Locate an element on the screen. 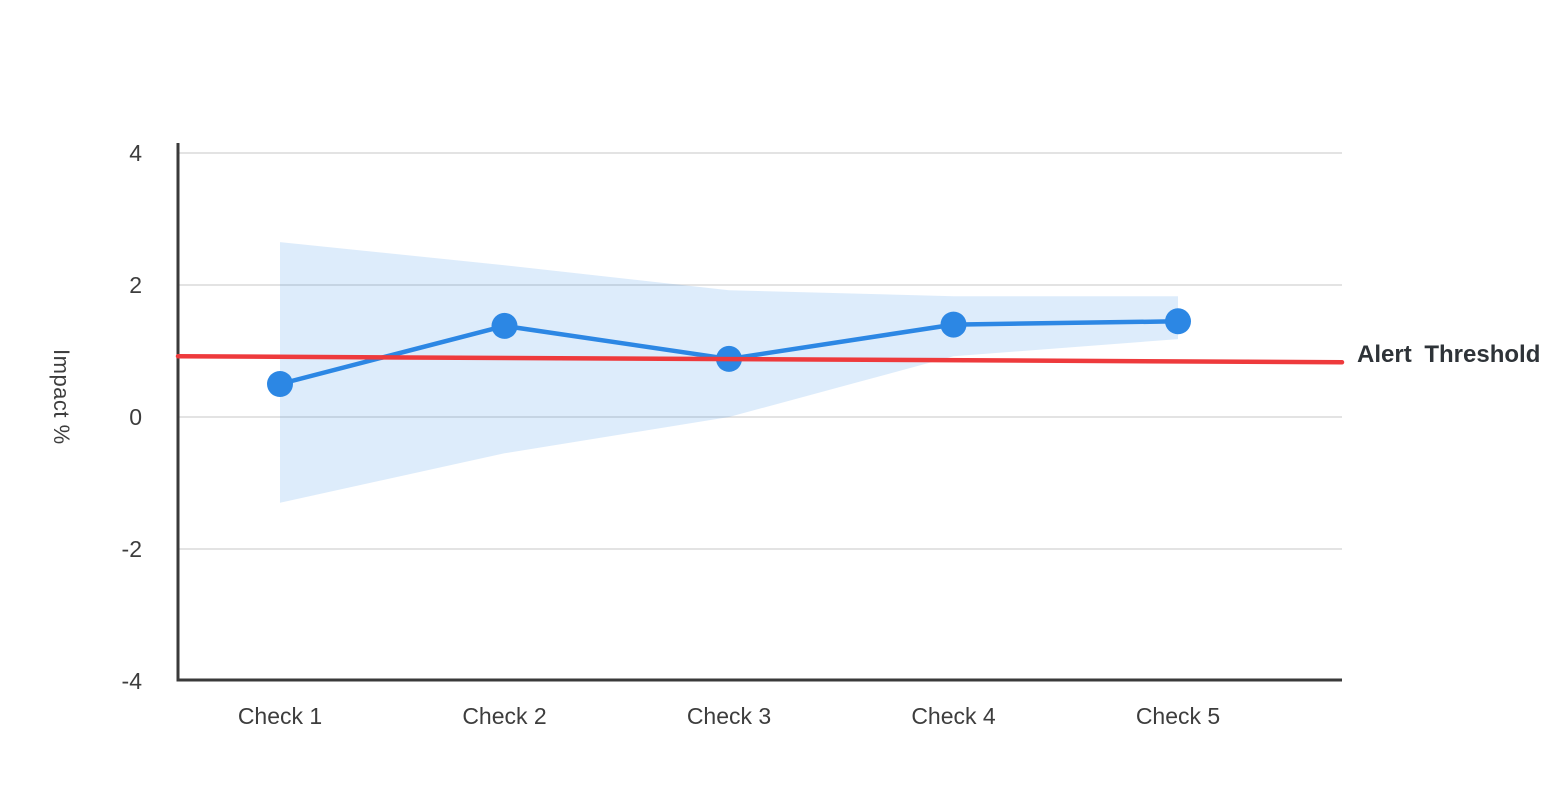 Image resolution: width=1556 pixels, height=808 pixels. y-tick-label: 2 is located at coordinates (135, 285).